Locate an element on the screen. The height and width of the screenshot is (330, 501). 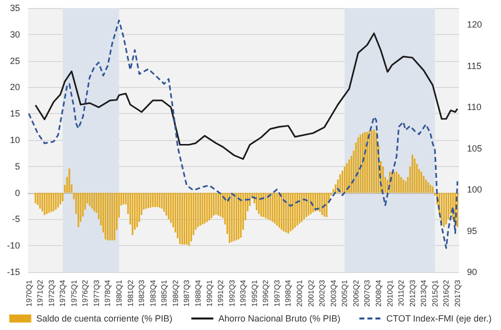
y2-tick-label: 105 is located at coordinates (474, 148).